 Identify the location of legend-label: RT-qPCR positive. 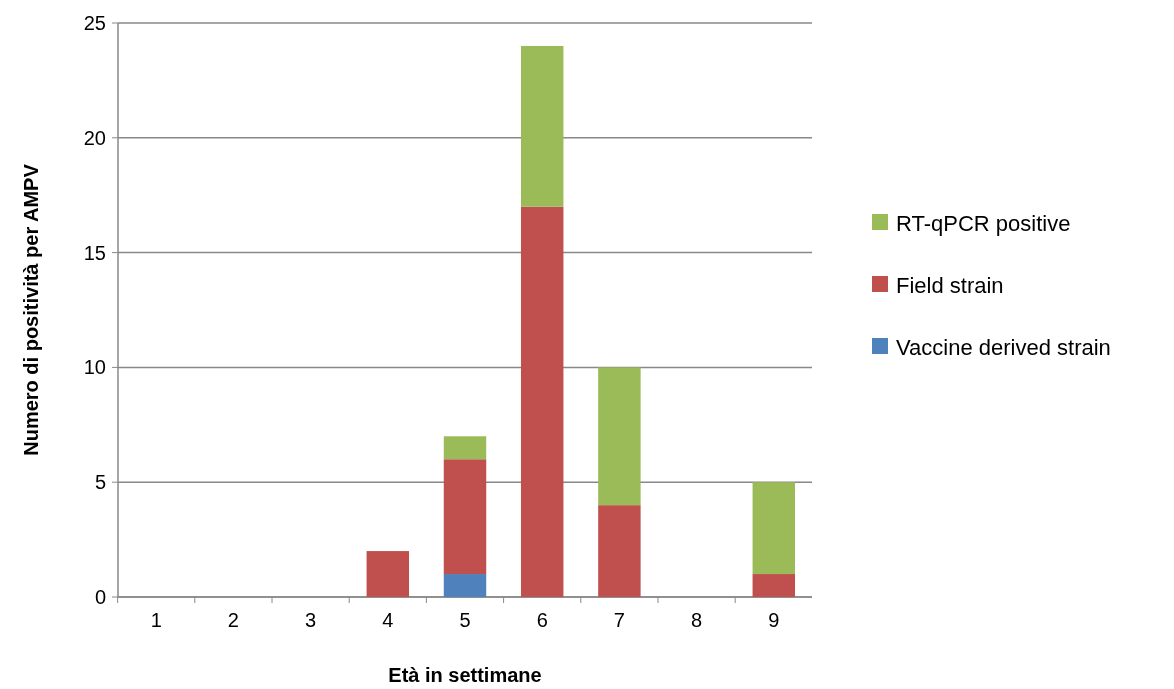
(983, 223).